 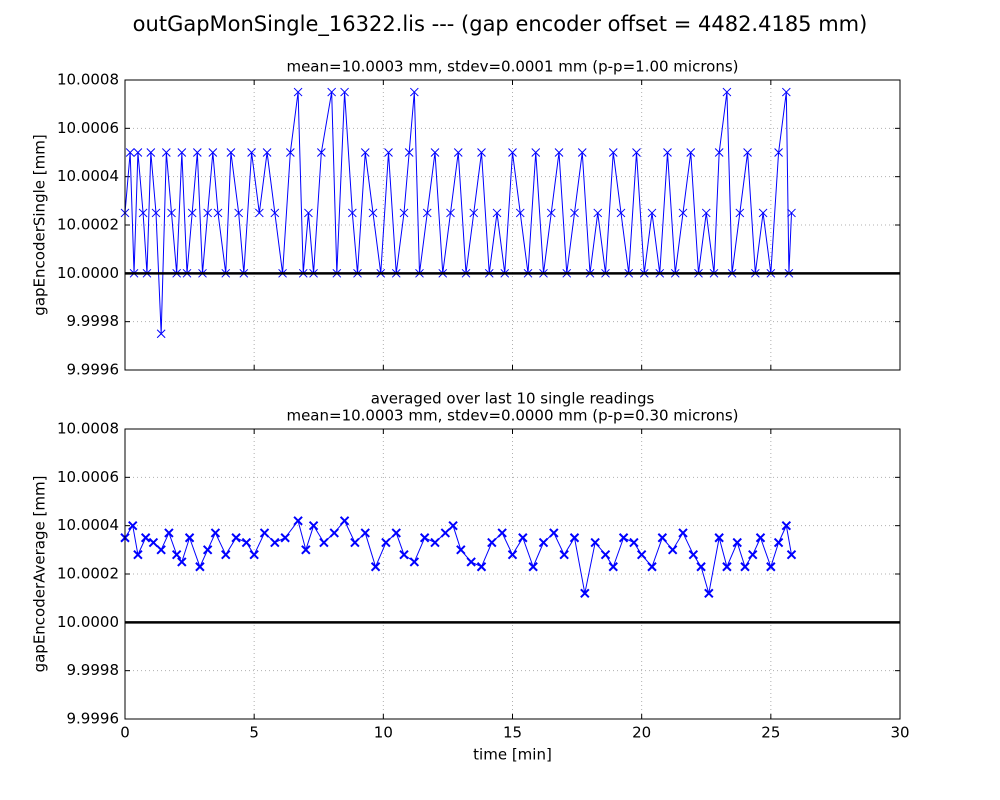 What do you see at coordinates (93, 670) in the screenshot?
I see `y-tick-label: 9.9998` at bounding box center [93, 670].